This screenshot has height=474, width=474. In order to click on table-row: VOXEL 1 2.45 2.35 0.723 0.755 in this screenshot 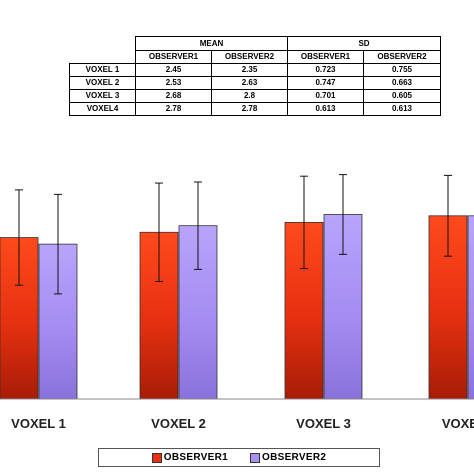, I will do `click(255, 70)`.